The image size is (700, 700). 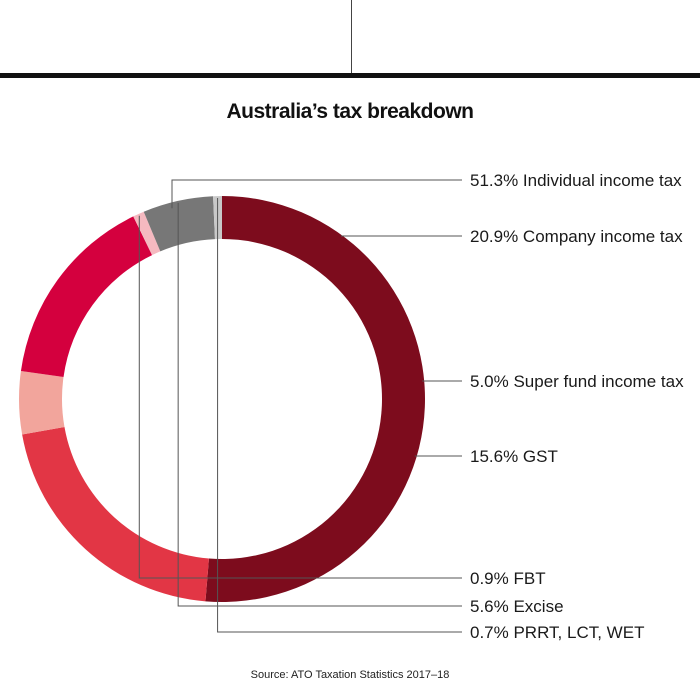 I want to click on chart-title: Australia’s tax breakdown, so click(x=350, y=111).